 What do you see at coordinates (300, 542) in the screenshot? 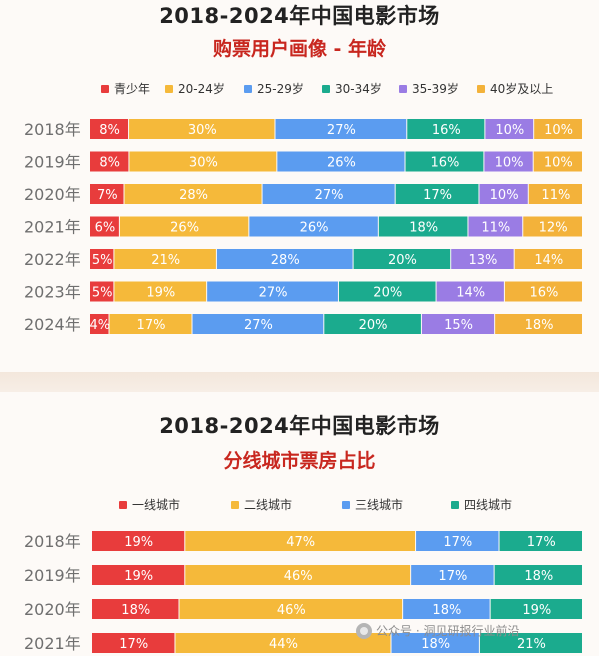
I see `bar-value-label: 47%` at bounding box center [300, 542].